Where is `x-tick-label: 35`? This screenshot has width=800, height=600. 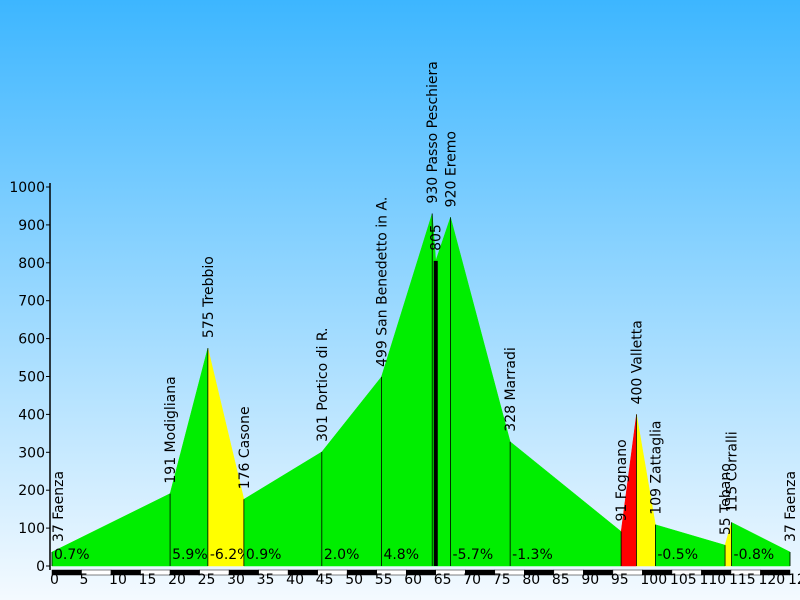
x-tick-label: 35 is located at coordinates (266, 580).